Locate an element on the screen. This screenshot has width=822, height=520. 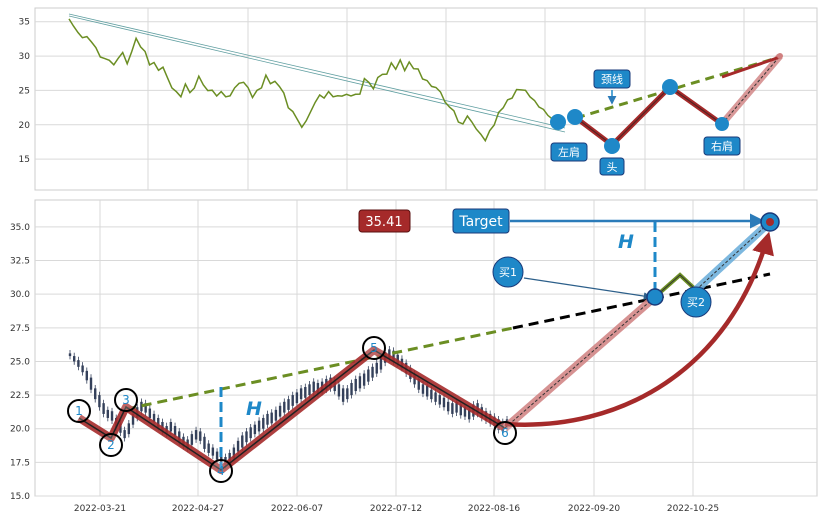
top-marker-left-shoulder is located at coordinates (575, 117).